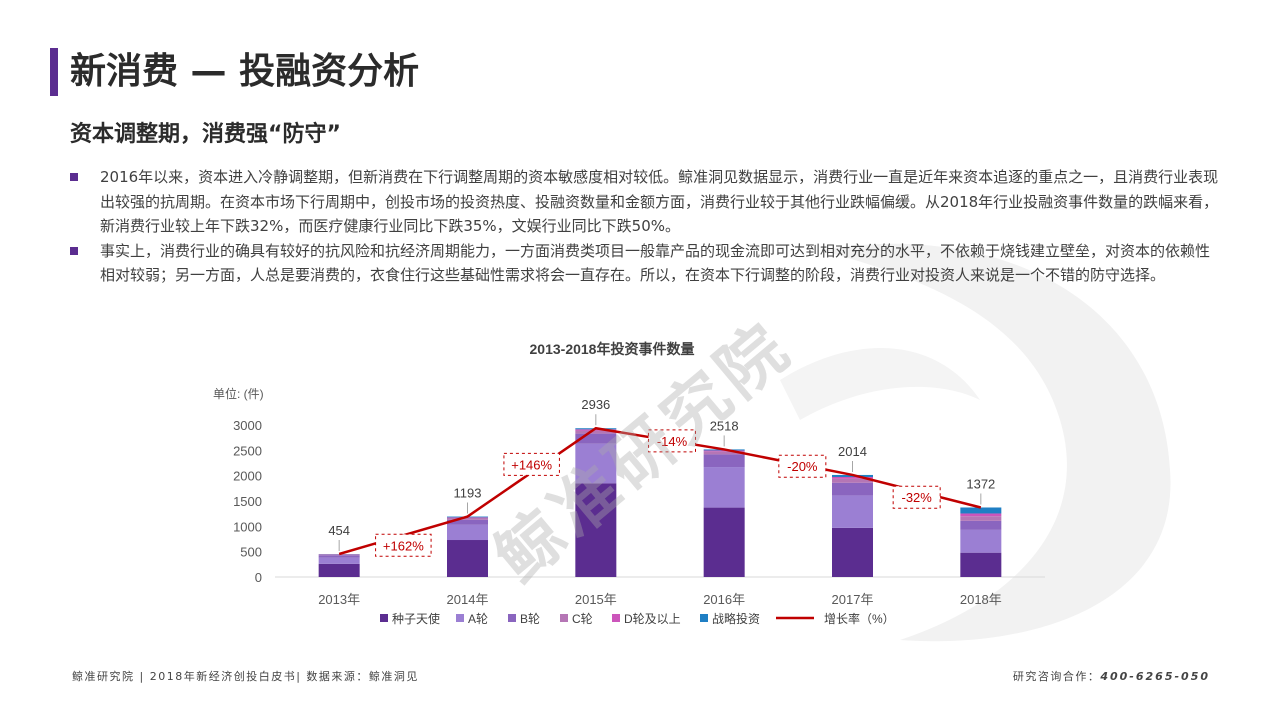 The image size is (1280, 720). Describe the element at coordinates (736, 618) in the screenshot. I see `legend-label: 战略投资` at that location.